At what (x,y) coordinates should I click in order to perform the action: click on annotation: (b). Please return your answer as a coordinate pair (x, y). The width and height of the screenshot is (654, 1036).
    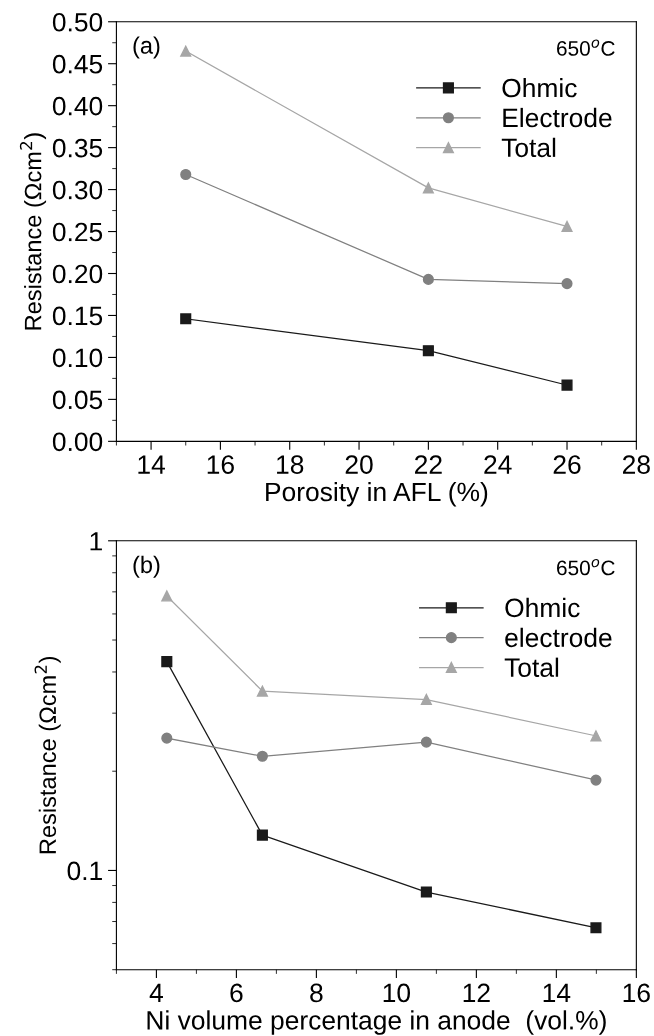
    Looking at the image, I should click on (146, 566).